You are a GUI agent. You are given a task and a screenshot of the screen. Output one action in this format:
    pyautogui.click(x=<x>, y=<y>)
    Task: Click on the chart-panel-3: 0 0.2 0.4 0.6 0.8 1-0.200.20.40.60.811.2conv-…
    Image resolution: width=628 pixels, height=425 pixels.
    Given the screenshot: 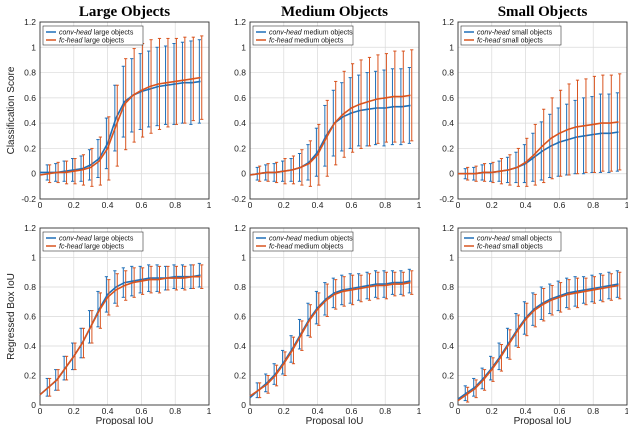 What is the action you would take?
    pyautogui.click(x=533, y=107)
    